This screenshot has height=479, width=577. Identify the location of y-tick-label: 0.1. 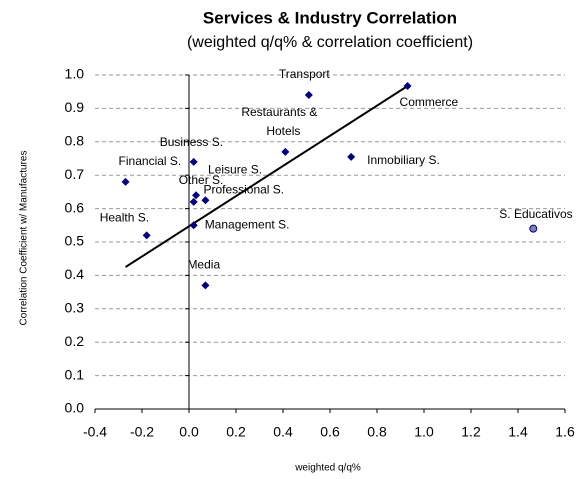
(75, 374).